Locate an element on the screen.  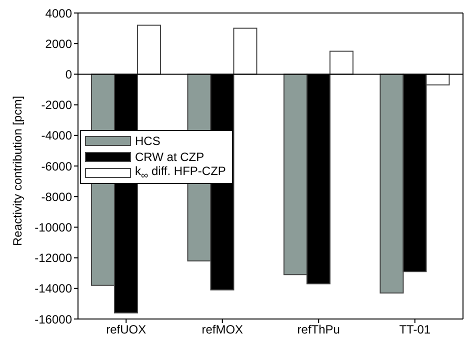
y-tick-label: -10000 is located at coordinates (53, 227).